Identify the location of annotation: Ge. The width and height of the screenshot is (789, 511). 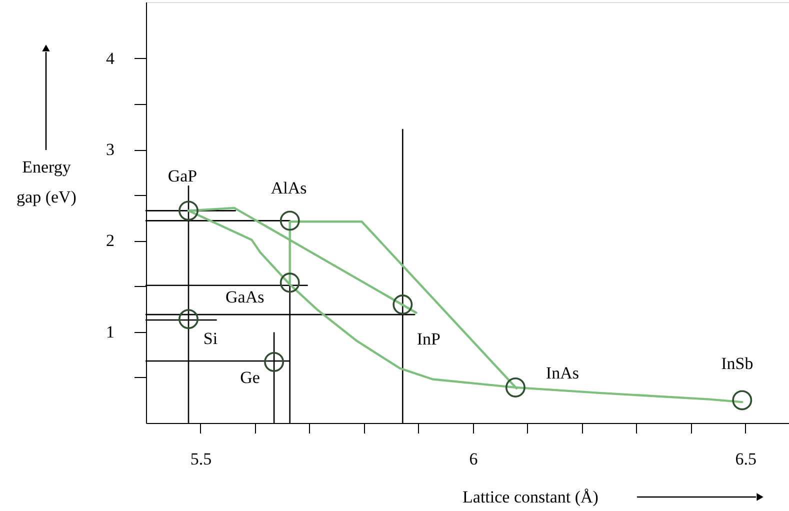
(250, 377).